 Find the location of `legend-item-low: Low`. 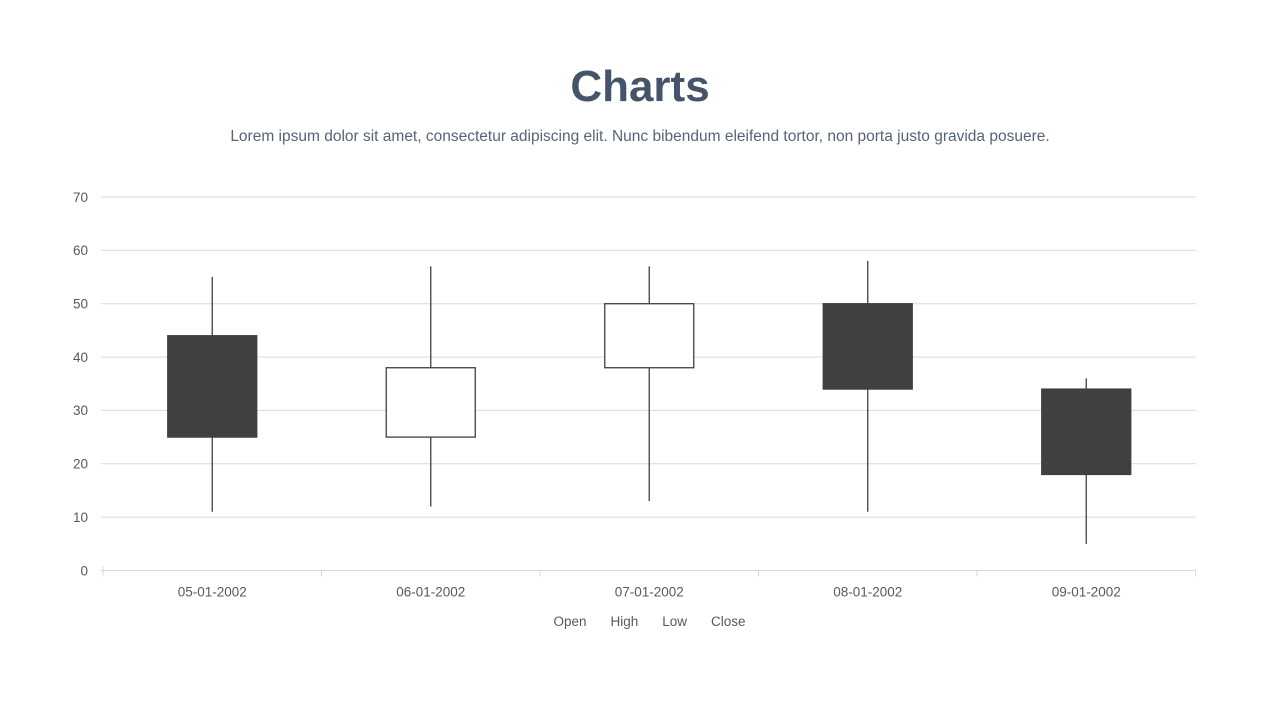

legend-item-low: Low is located at coordinates (675, 621).